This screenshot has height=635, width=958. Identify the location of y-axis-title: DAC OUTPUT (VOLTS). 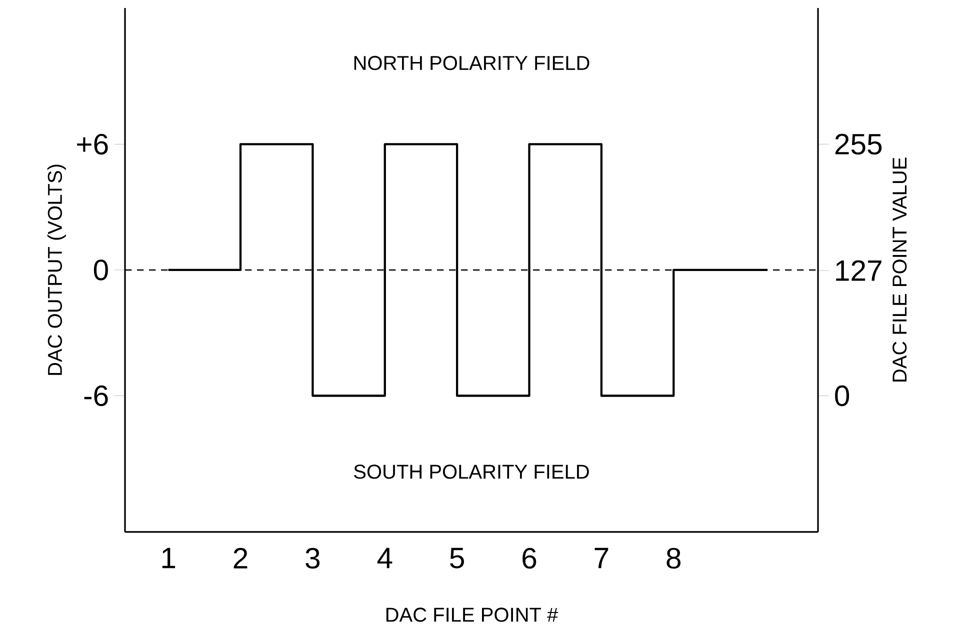
(56, 269).